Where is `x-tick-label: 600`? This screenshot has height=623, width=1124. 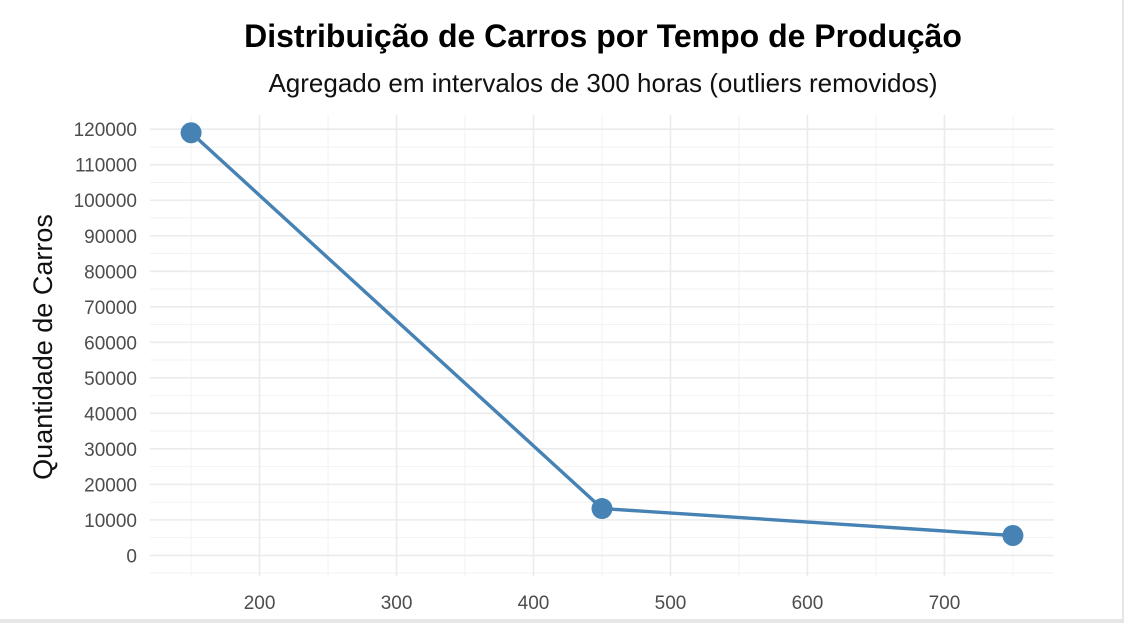
x-tick-label: 600 is located at coordinates (808, 603).